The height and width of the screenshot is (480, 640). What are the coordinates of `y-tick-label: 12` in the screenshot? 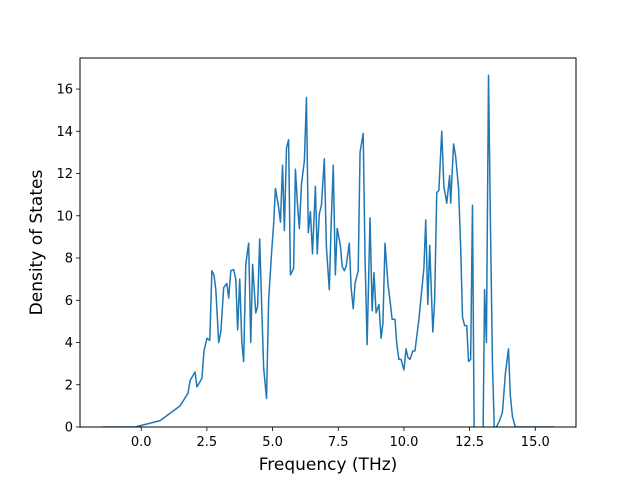 It's located at (64, 174).